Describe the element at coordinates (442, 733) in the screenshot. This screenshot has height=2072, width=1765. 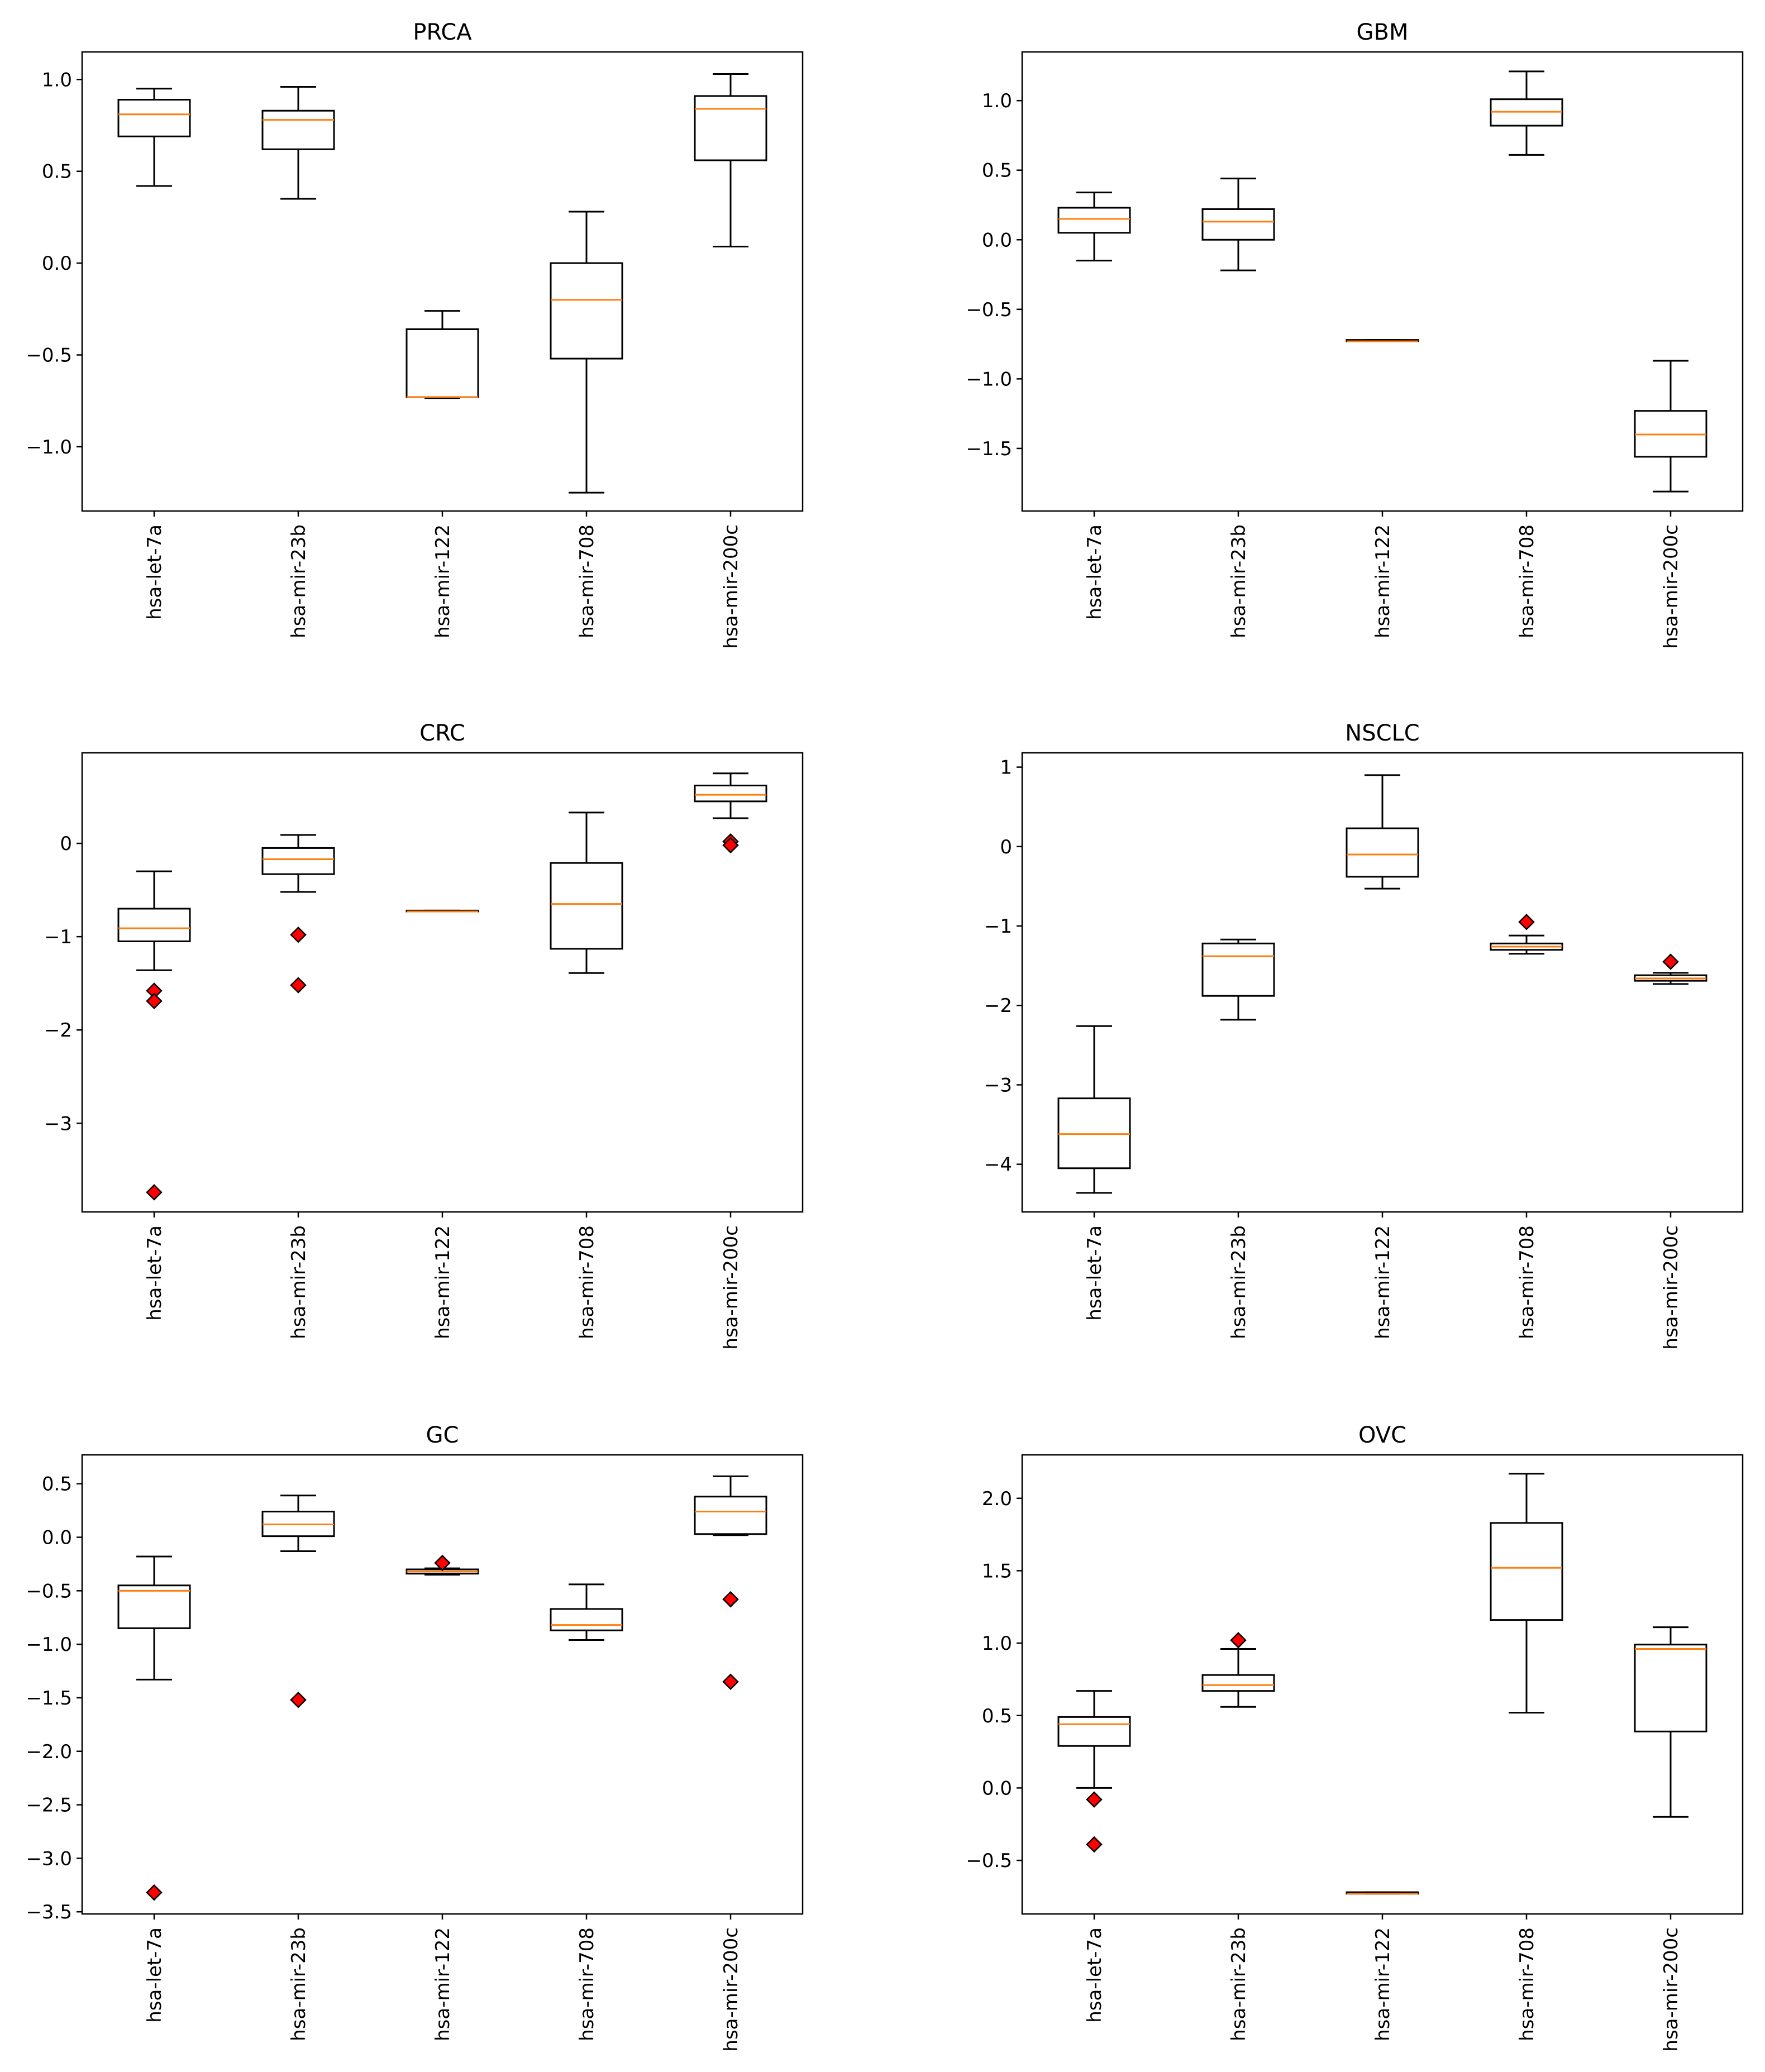
I see `subplot-title: CRC` at that location.